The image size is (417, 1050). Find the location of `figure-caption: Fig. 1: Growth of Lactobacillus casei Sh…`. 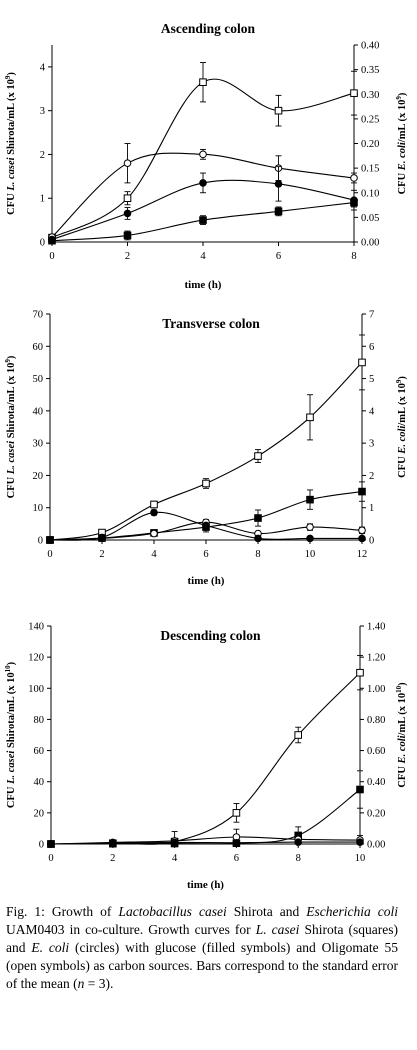

figure-caption: Fig. 1: Growth of Lactobacillus casei Sh… is located at coordinates (202, 948).